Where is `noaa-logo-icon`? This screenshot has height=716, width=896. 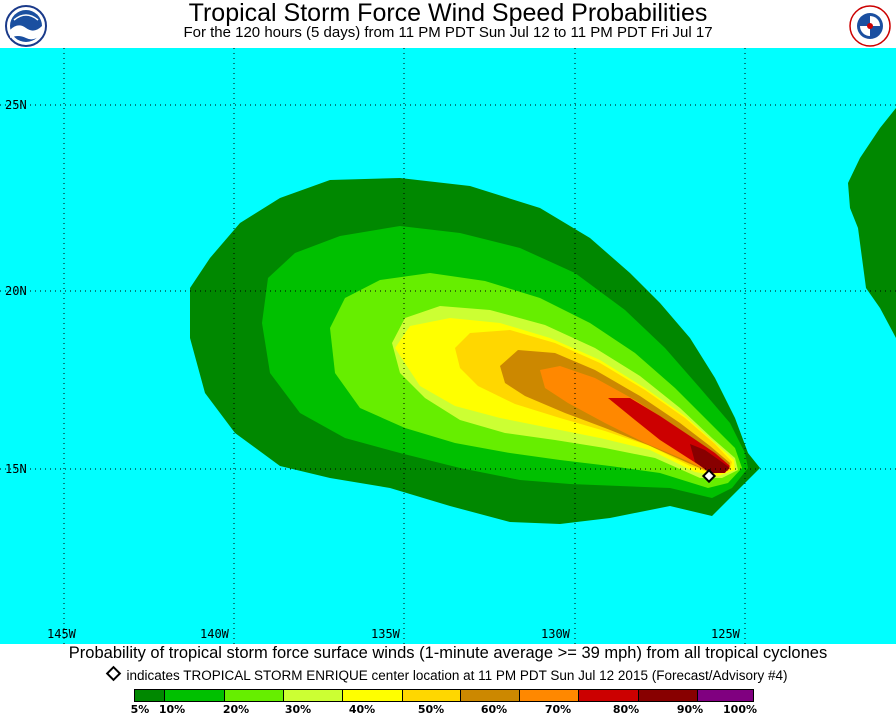 noaa-logo-icon is located at coordinates (26, 26).